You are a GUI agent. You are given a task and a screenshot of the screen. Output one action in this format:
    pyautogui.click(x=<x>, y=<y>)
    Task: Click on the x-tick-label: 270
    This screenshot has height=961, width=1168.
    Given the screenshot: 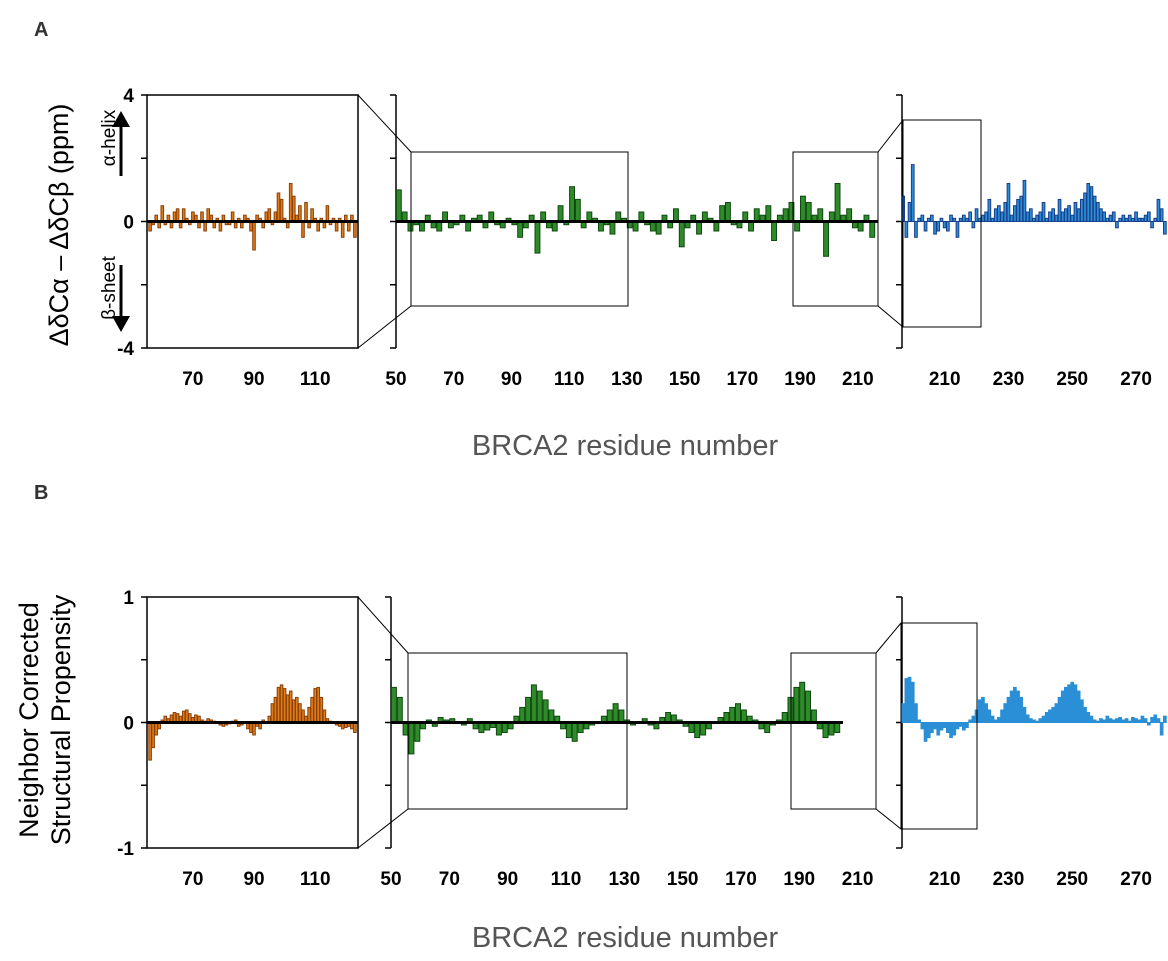 What is the action you would take?
    pyautogui.click(x=1136, y=379)
    